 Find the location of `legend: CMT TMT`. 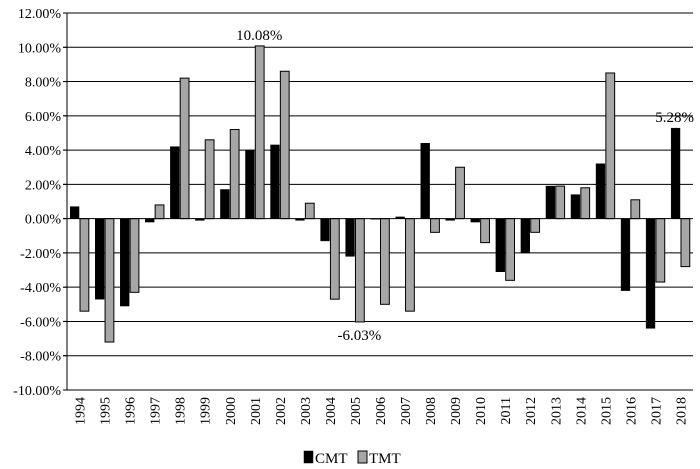

legend: CMT TMT is located at coordinates (352, 458).